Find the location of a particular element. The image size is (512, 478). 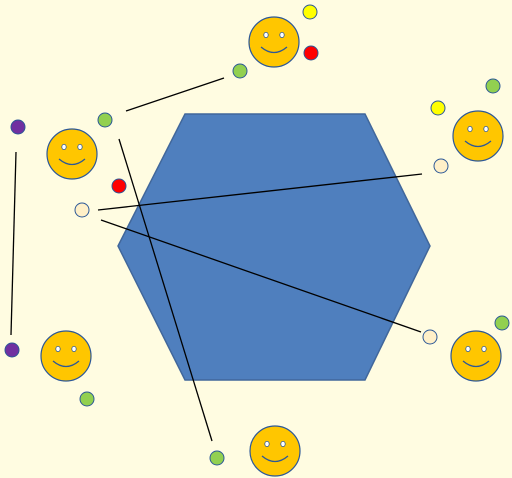

smiley-face-bottom-left is located at coordinates (66, 356).